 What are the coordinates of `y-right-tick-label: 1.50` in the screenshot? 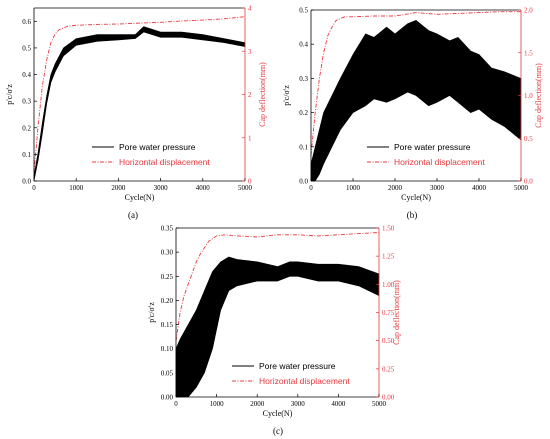 It's located at (388, 229).